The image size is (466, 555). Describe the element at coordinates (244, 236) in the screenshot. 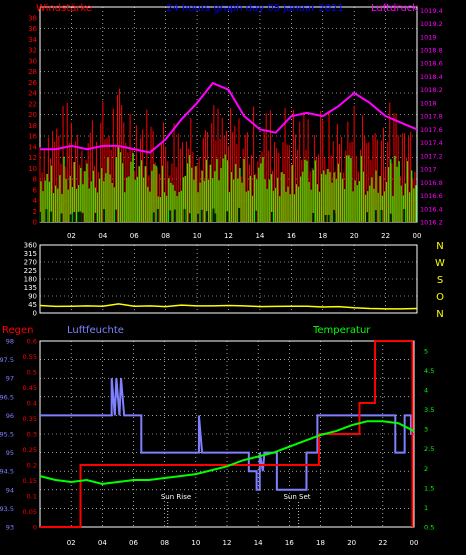

I see `wind-x-ticks: 02 04 06 08 10 12 14 16 18 20 22 00` at that location.